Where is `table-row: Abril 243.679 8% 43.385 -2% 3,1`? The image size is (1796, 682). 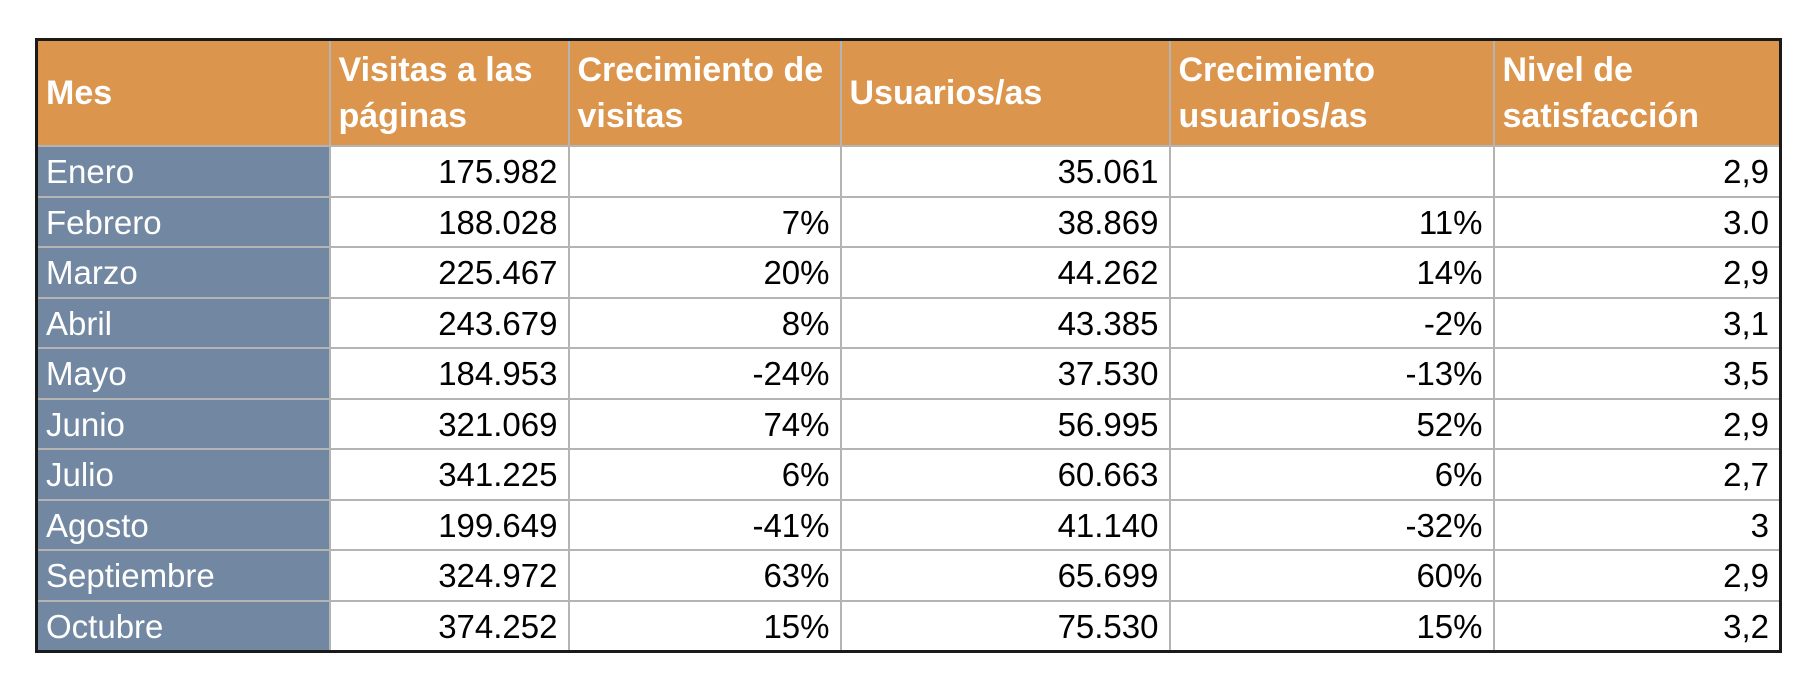 table-row: Abril 243.679 8% 43.385 -2% 3,1 is located at coordinates (908, 322).